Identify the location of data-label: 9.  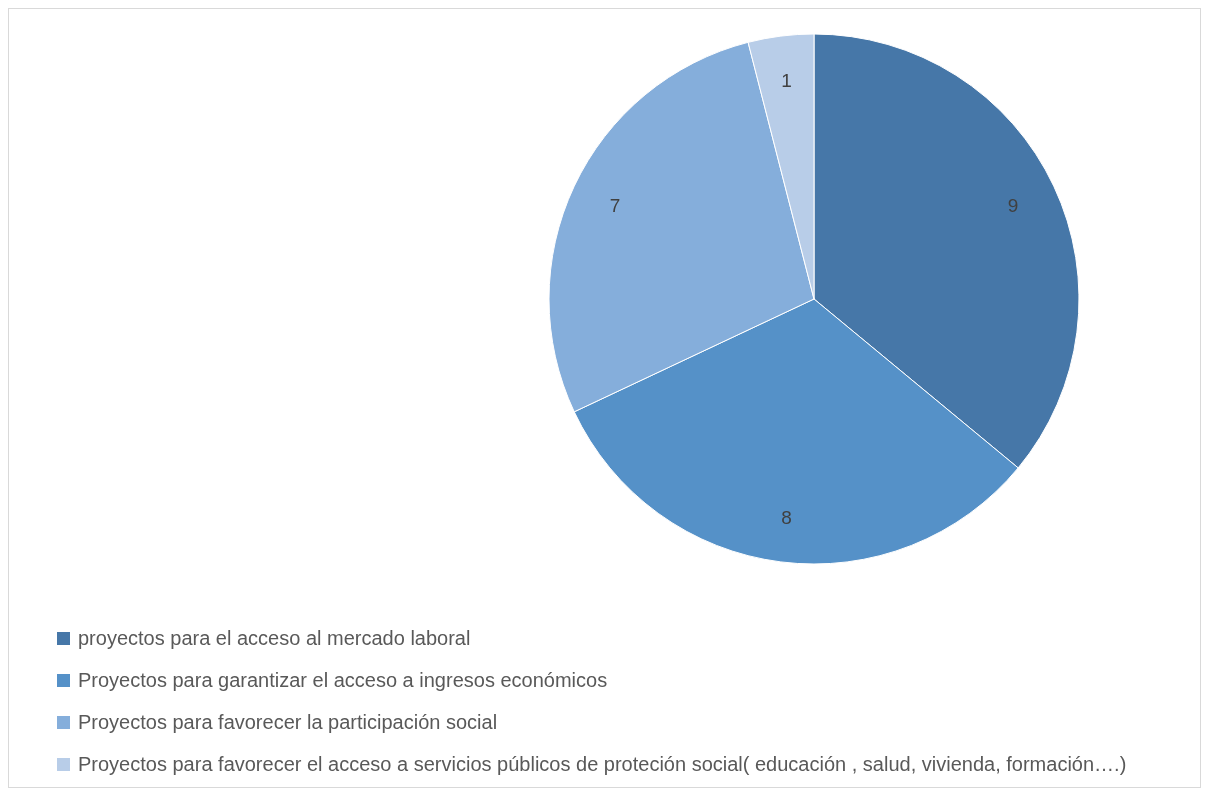
(1013, 205).